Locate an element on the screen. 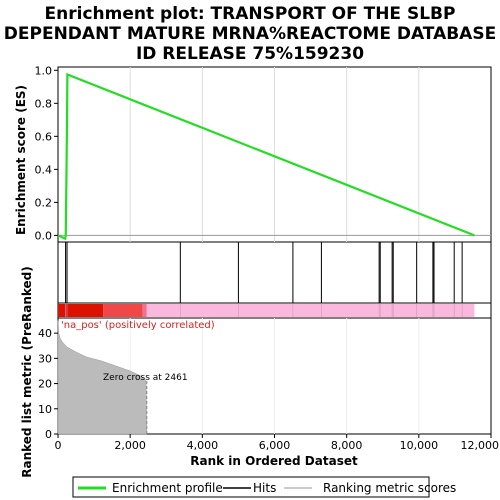  metric-tick-label-0: 0 is located at coordinates (48, 434).